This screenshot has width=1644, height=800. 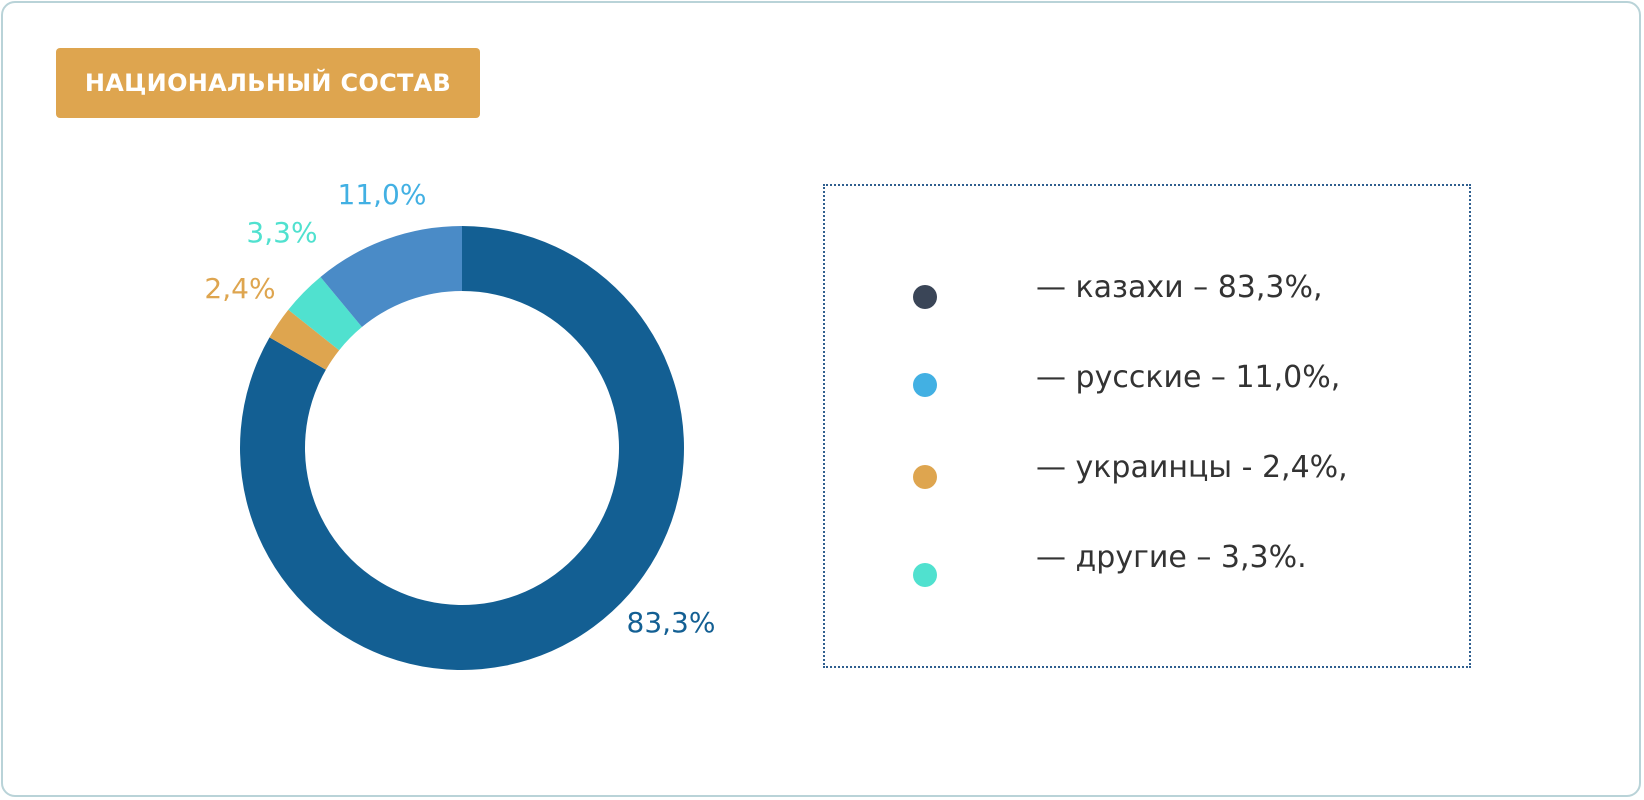 What do you see at coordinates (925, 575) in the screenshot?
I see `legend-dot-others` at bounding box center [925, 575].